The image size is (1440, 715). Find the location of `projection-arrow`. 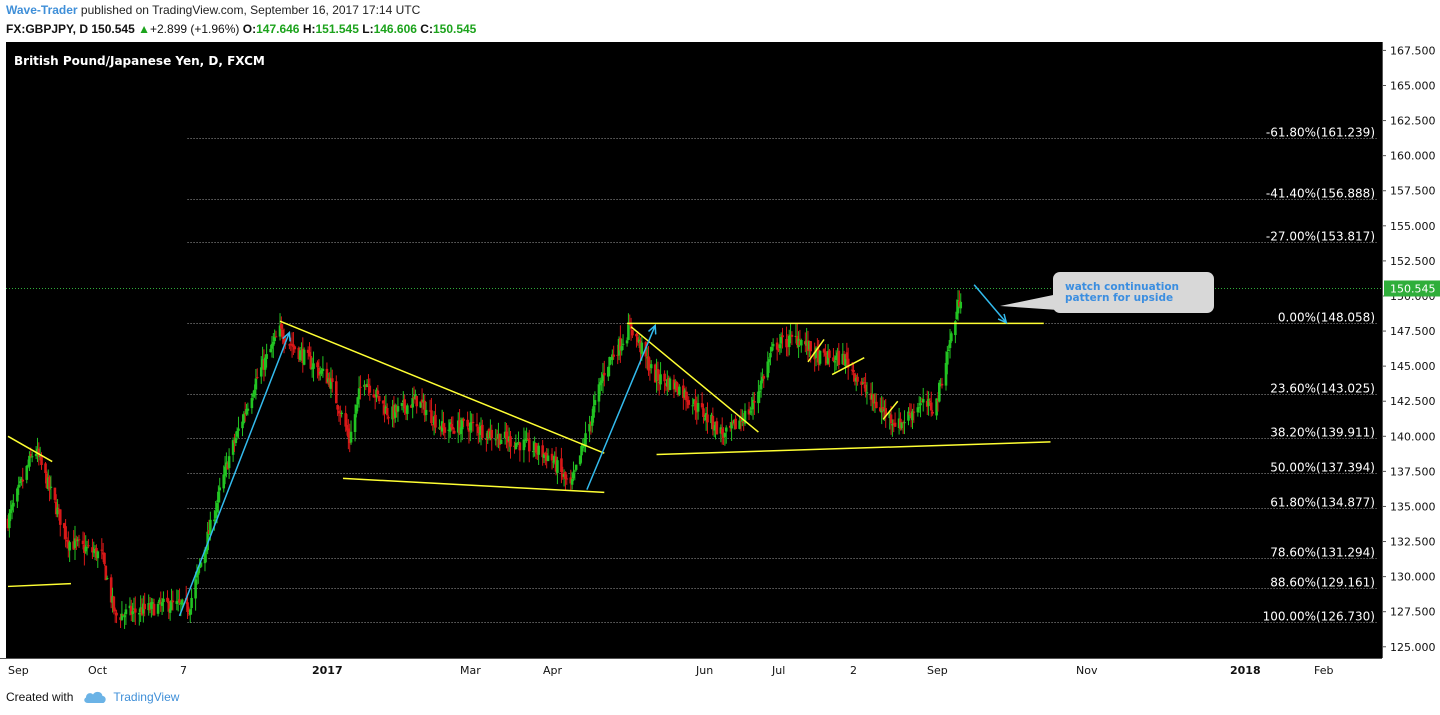

projection-arrow is located at coordinates (990, 304).